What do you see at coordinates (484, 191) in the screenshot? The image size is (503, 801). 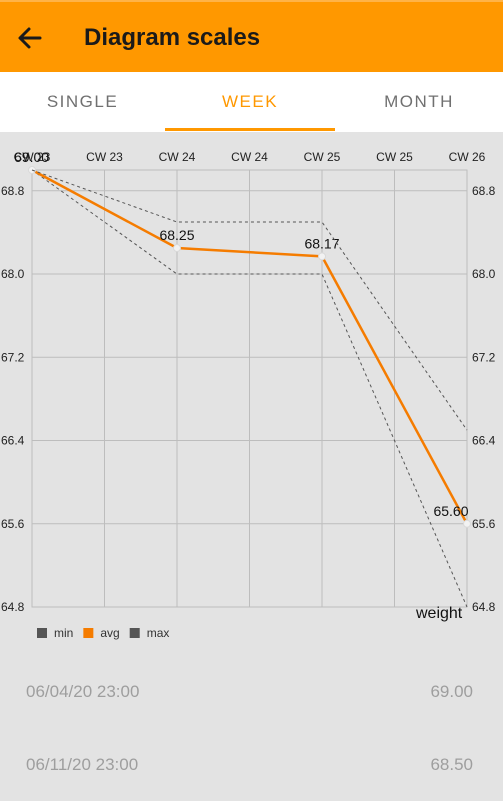 I see `y-tick-label-right: 68.8` at bounding box center [484, 191].